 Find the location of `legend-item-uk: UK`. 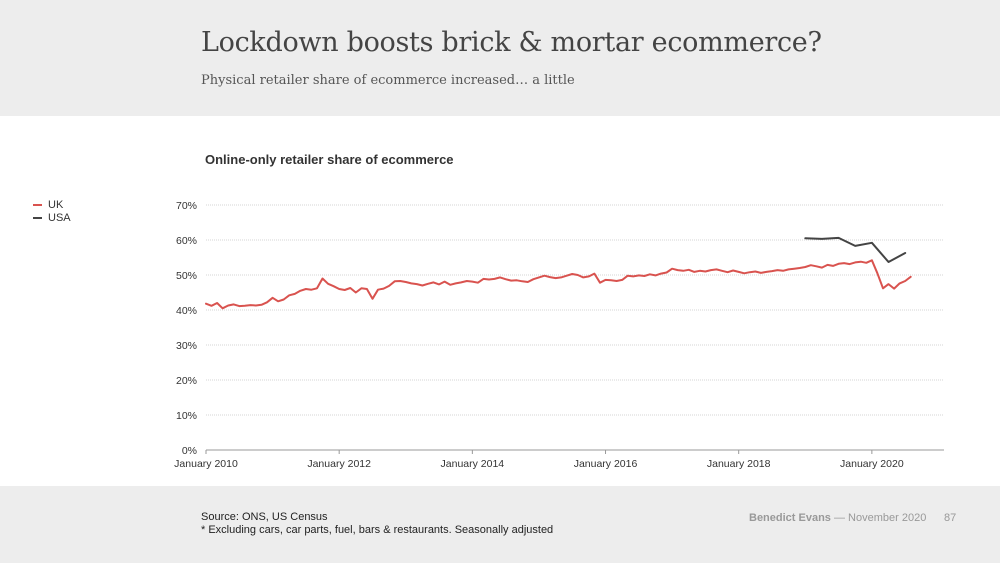

legend-item-uk: UK is located at coordinates (52, 204).